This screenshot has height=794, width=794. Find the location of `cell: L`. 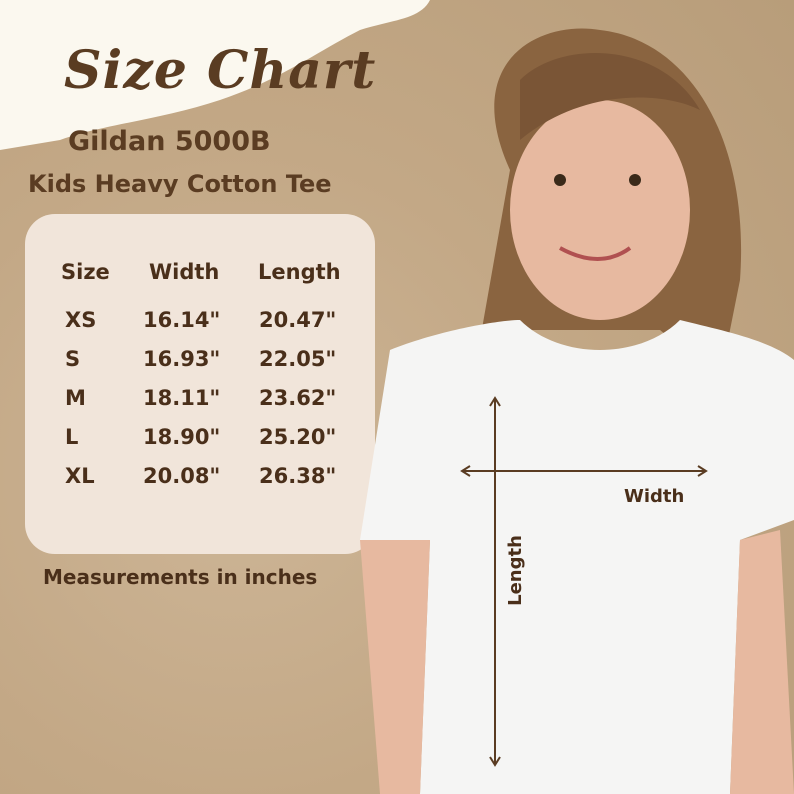

cell: L is located at coordinates (72, 437).